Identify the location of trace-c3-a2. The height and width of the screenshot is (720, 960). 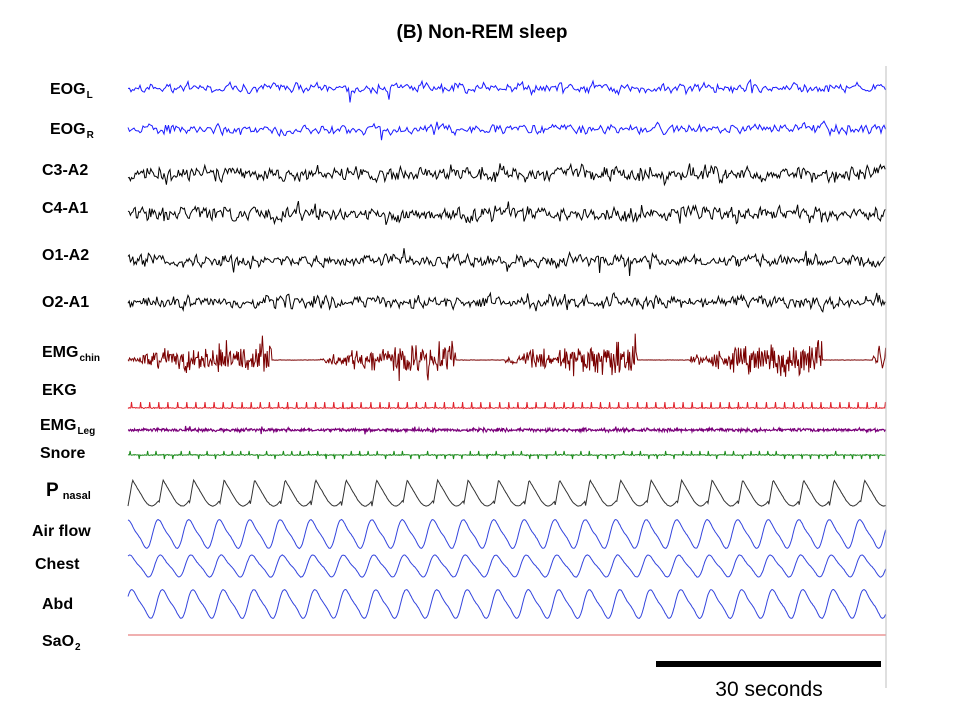
(506, 174).